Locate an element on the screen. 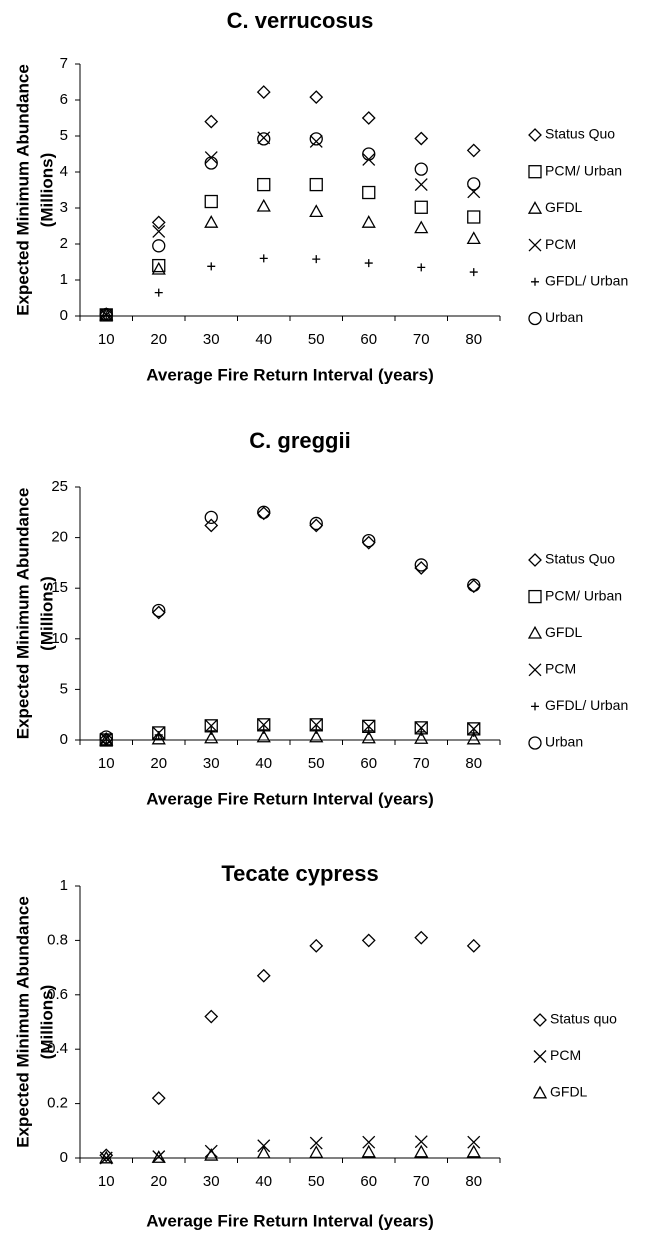 Image resolution: width=664 pixels, height=1238 pixels. y-tick-label: 7 is located at coordinates (64, 63).